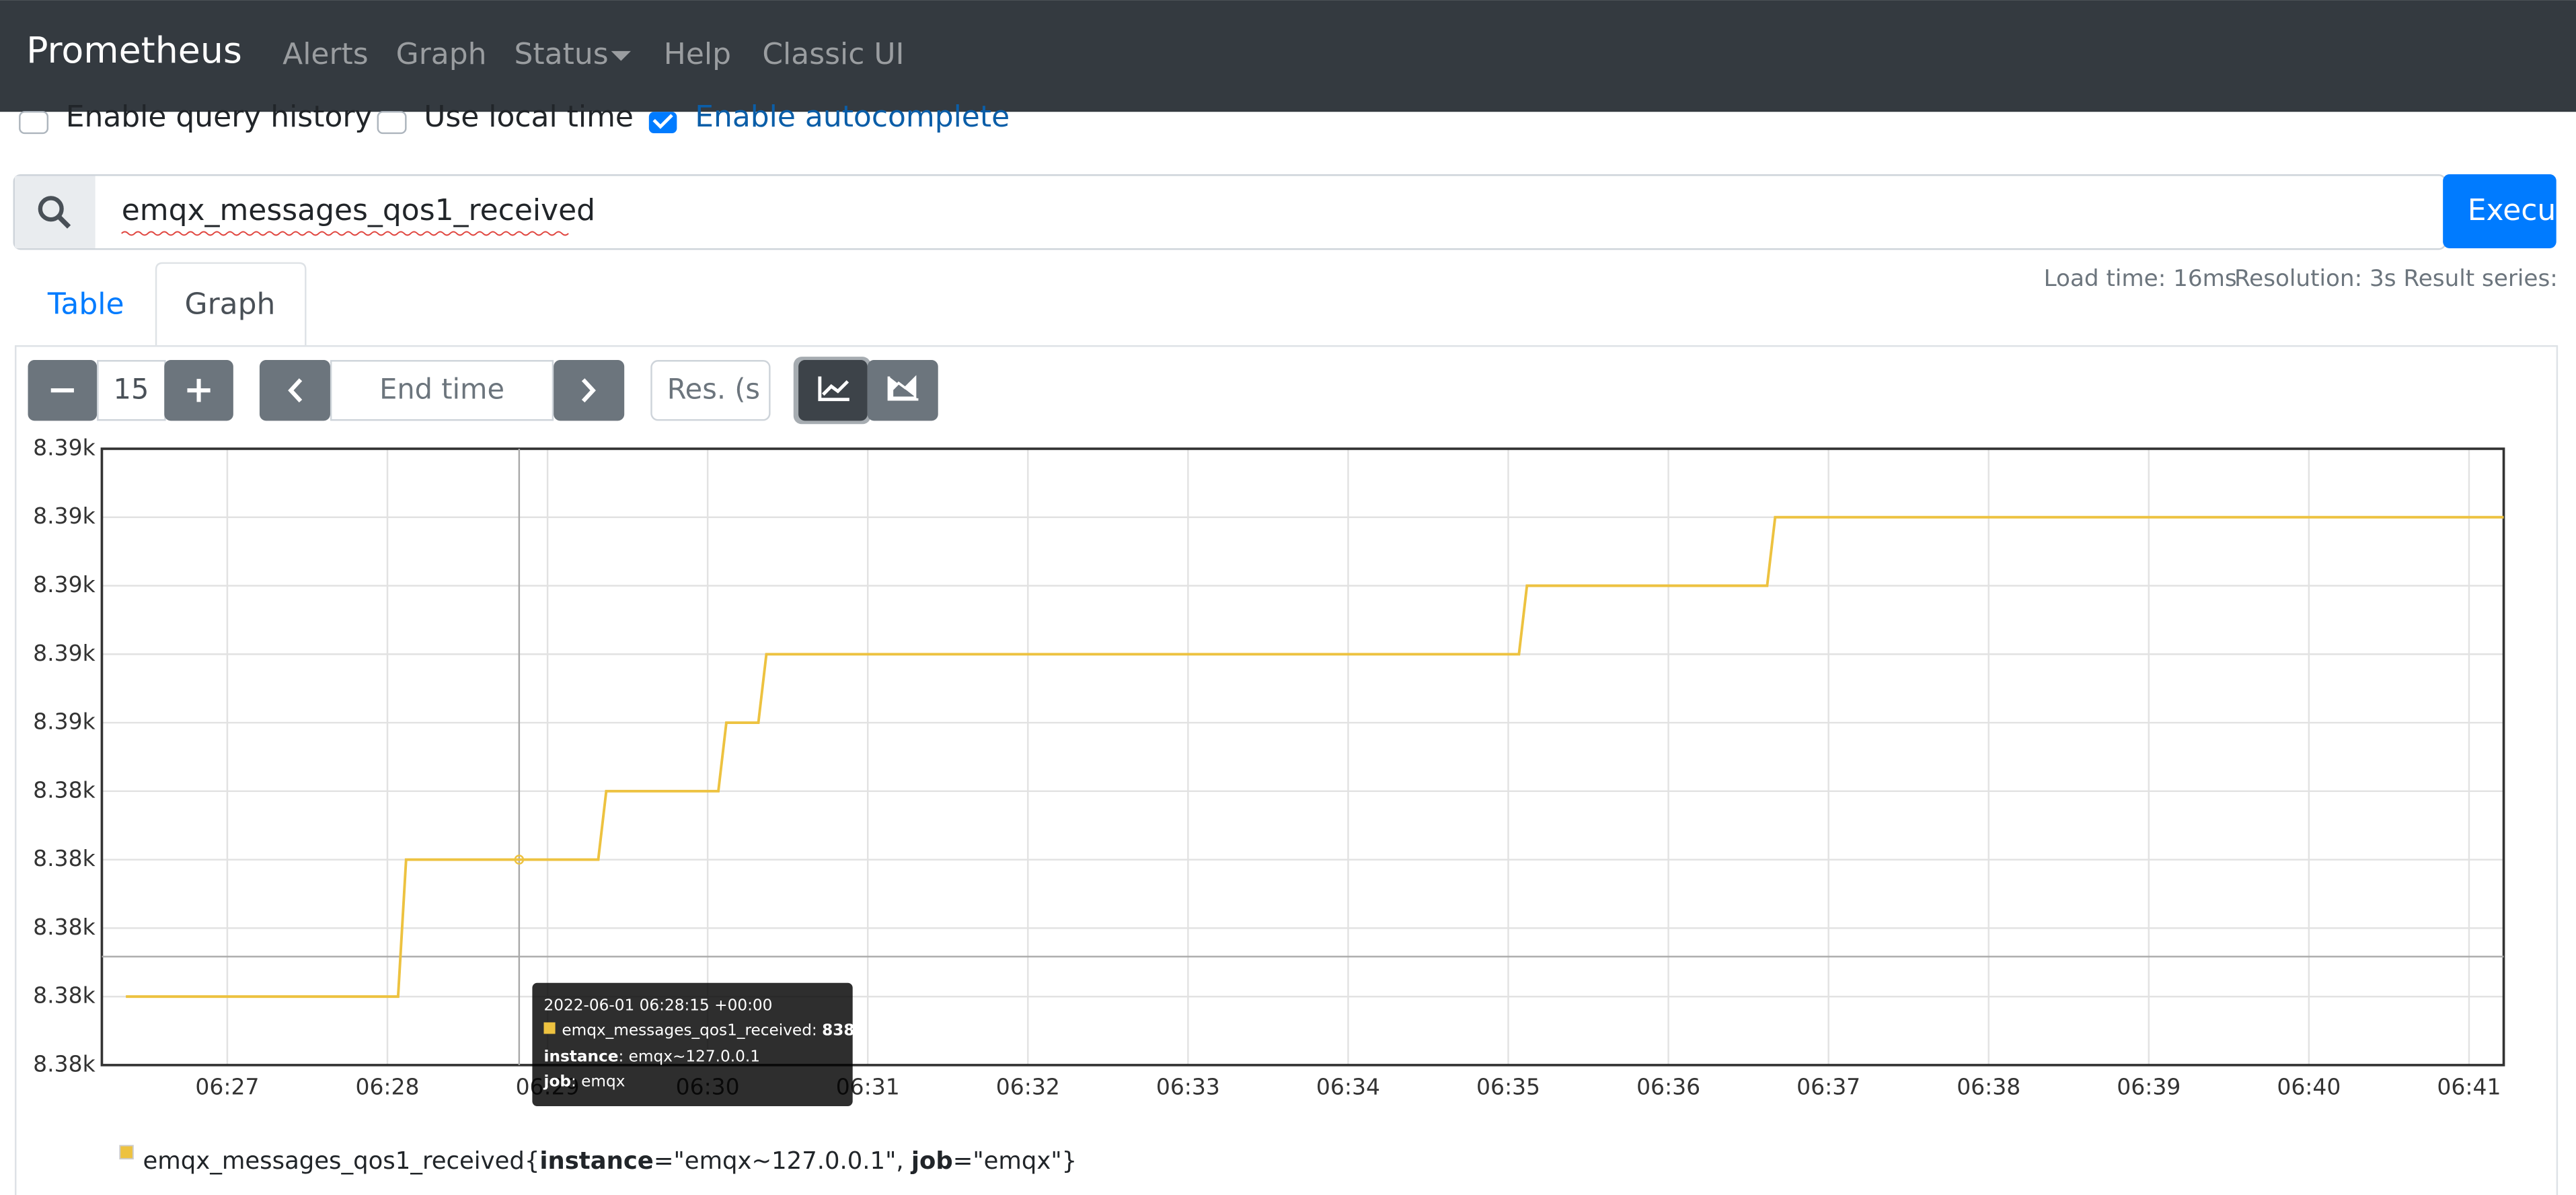  Describe the element at coordinates (689, 1030) in the screenshot. I see `tooltip-series-name: emqx_messages_qos1_received:` at that location.